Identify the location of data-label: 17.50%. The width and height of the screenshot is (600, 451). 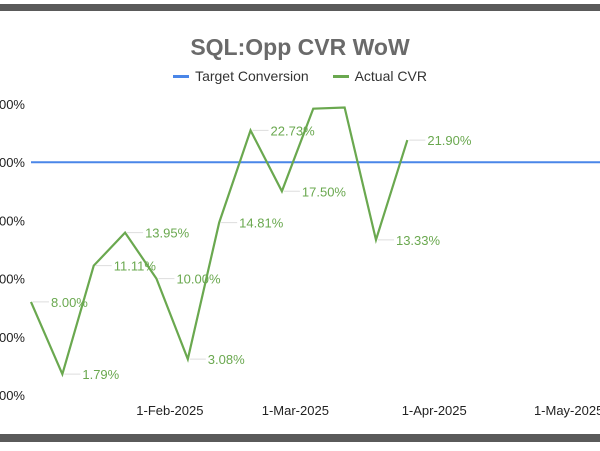
(324, 191).